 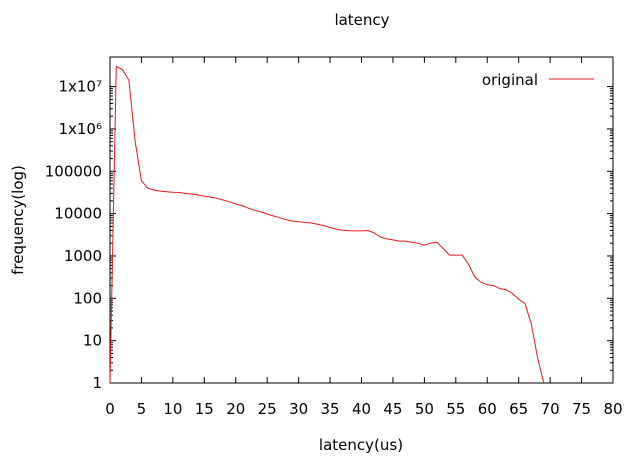 I want to click on x-tick-label: 0, so click(x=110, y=409).